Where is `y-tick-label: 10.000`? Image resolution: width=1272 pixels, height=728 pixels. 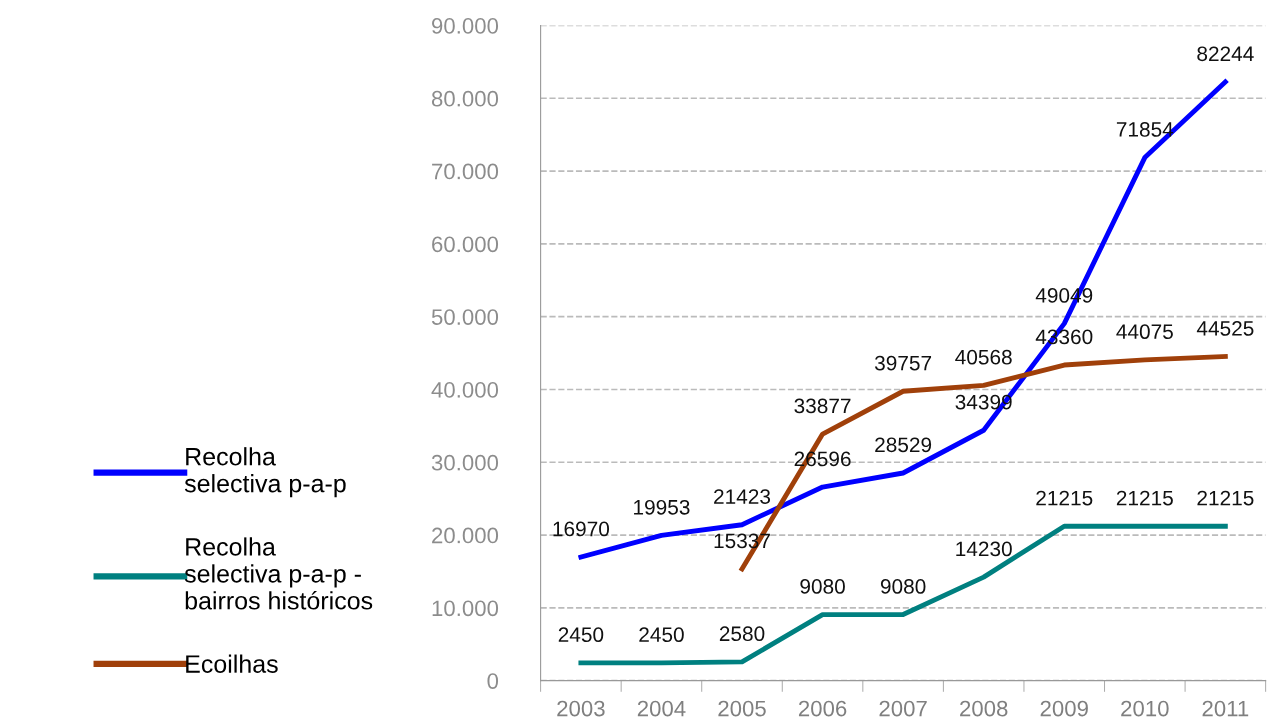
y-tick-label: 10.000 is located at coordinates (465, 608).